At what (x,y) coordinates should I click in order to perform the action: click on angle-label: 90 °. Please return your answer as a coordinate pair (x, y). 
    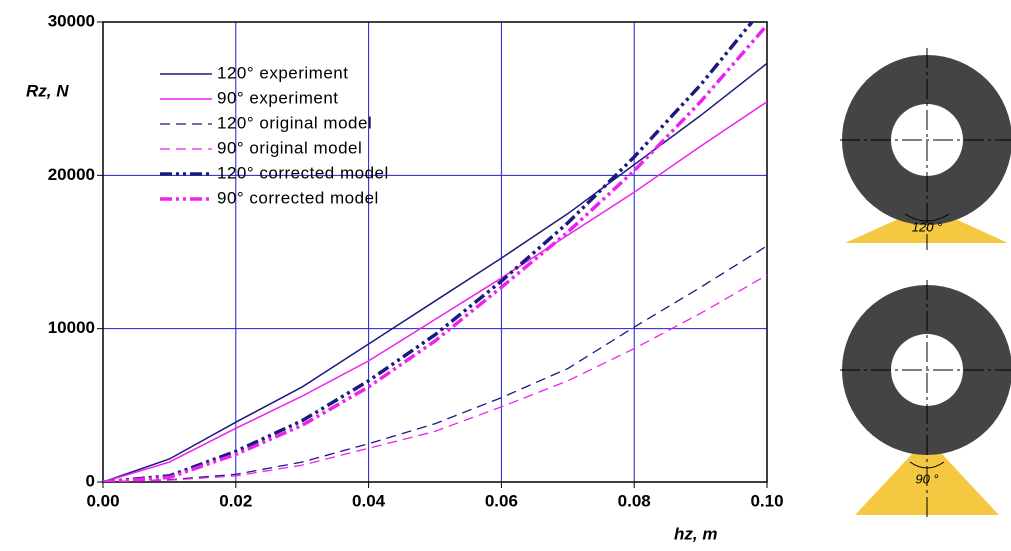
    Looking at the image, I should click on (926, 478).